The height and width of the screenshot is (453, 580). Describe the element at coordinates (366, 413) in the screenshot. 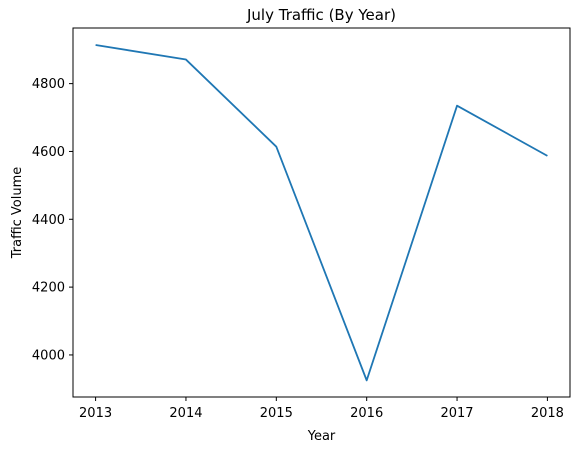

I see `x-tick-label: 2016` at that location.